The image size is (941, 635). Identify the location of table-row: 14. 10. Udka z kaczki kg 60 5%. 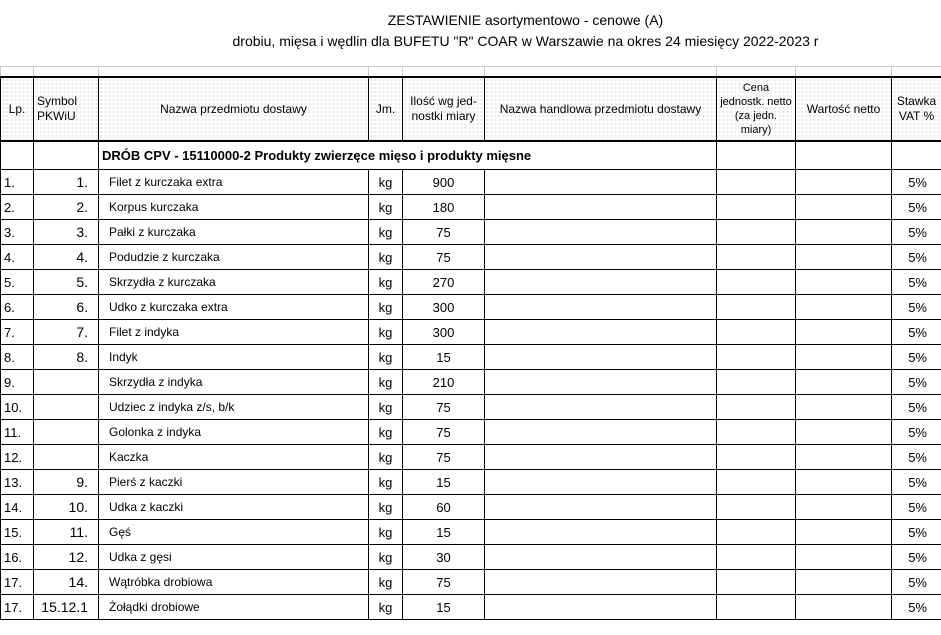
(470, 507).